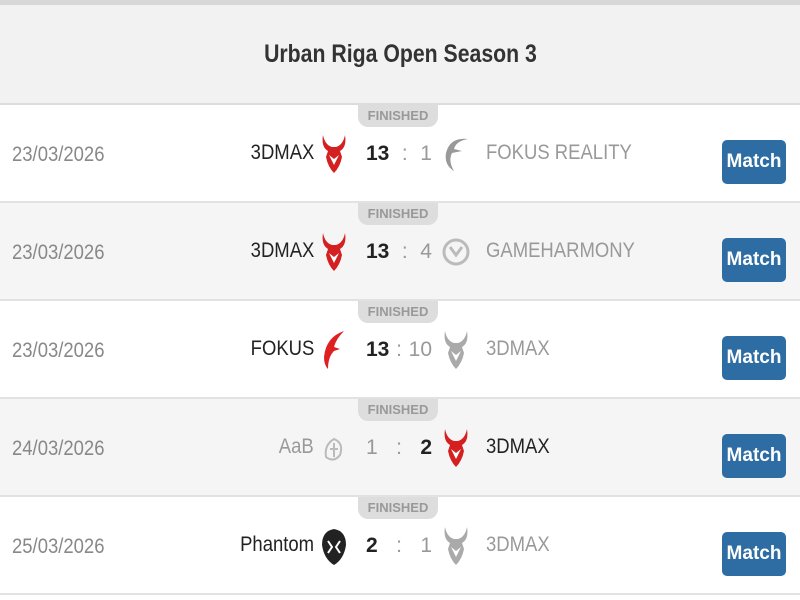  Describe the element at coordinates (560, 250) in the screenshot. I see `away-team-name: GAMEHARMONY` at that location.